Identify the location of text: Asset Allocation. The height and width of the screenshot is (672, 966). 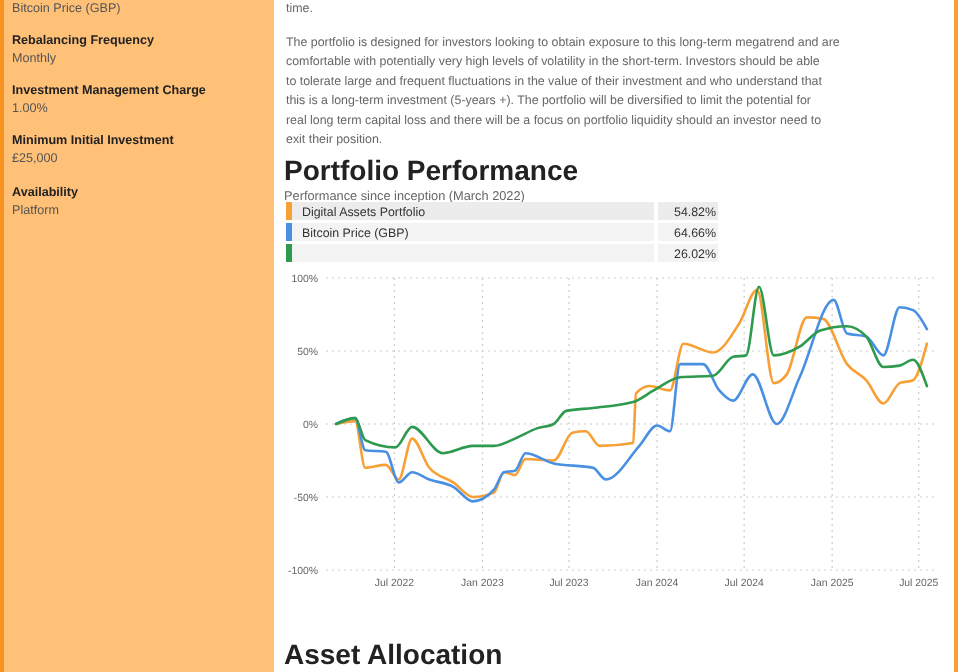
(393, 654).